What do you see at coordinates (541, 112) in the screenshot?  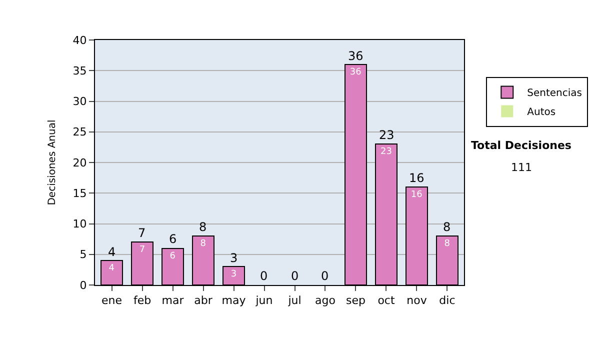 I see `legend-label: Autos` at bounding box center [541, 112].